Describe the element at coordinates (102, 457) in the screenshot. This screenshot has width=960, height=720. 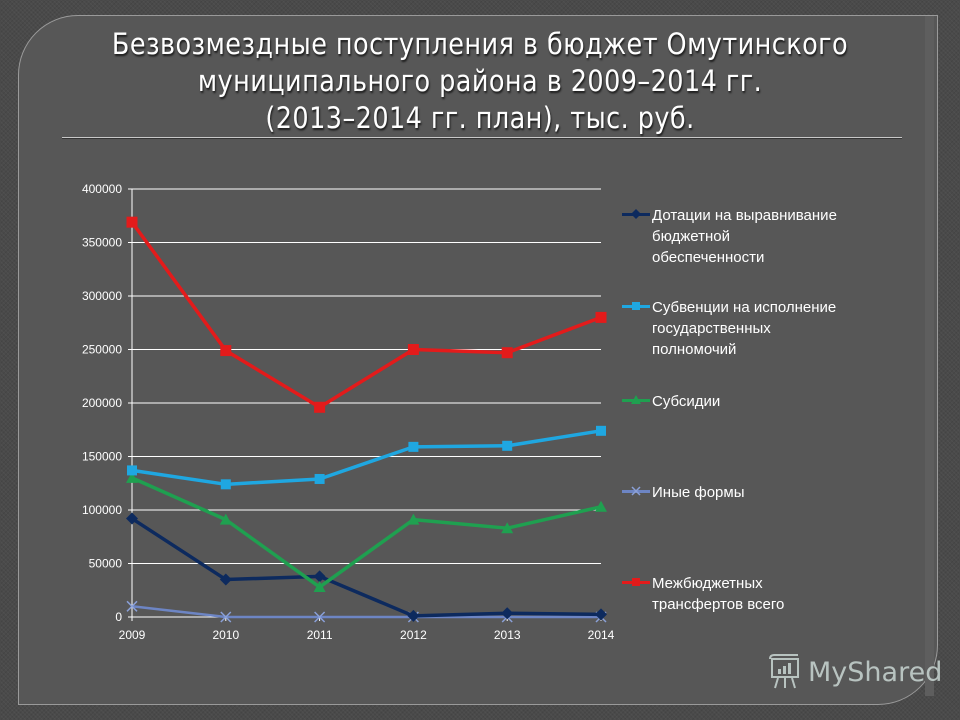
I see `y-tick-label: 150000` at that location.